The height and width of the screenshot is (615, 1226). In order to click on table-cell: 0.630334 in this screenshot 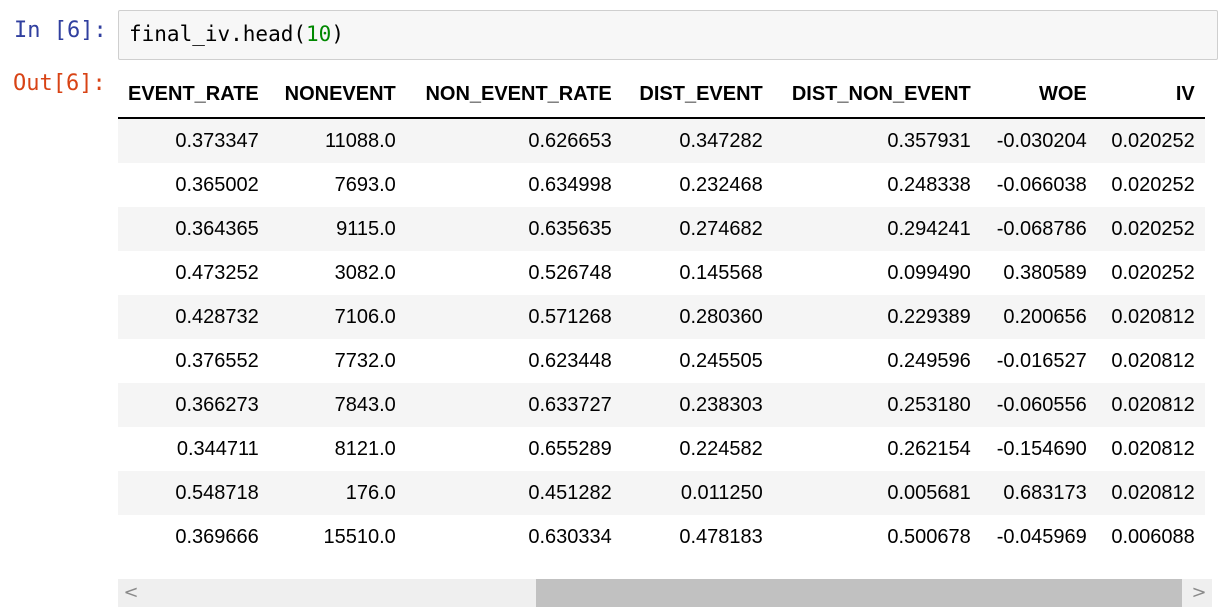, I will do `click(570, 536)`.